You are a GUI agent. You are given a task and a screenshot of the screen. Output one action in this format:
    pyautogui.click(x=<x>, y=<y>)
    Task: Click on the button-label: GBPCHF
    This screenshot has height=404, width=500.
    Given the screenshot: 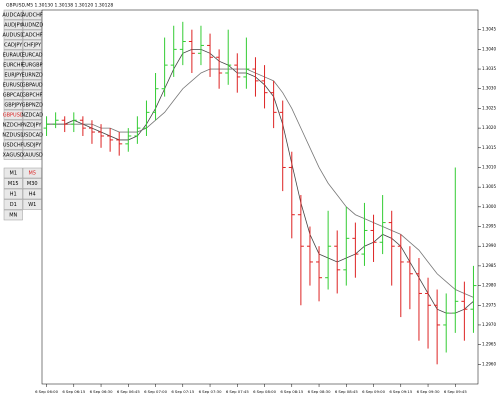 What is the action you would take?
    pyautogui.click(x=32, y=95)
    